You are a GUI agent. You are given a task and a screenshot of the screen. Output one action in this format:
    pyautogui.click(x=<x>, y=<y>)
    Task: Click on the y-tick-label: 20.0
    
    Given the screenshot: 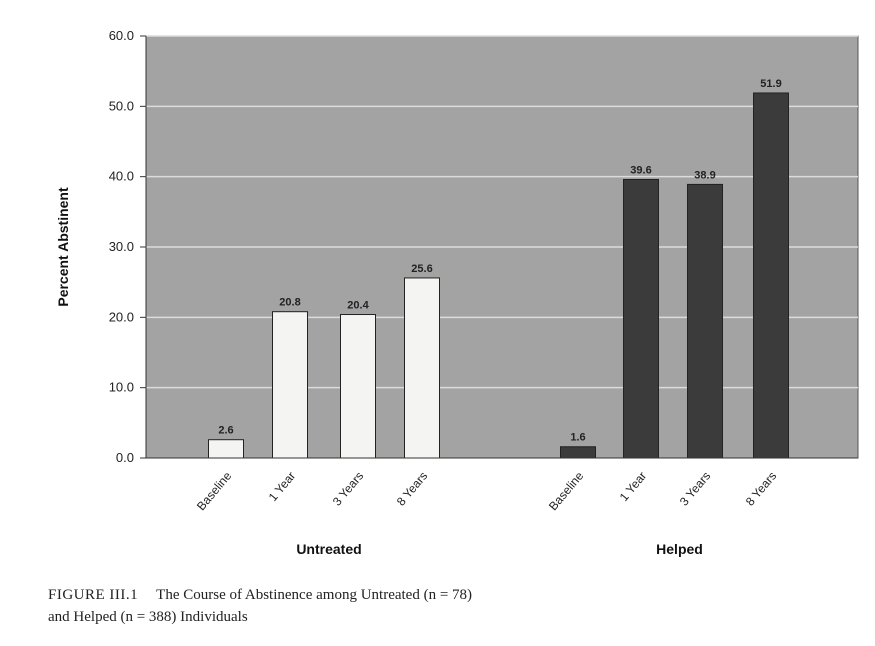 What is the action you would take?
    pyautogui.click(x=121, y=316)
    